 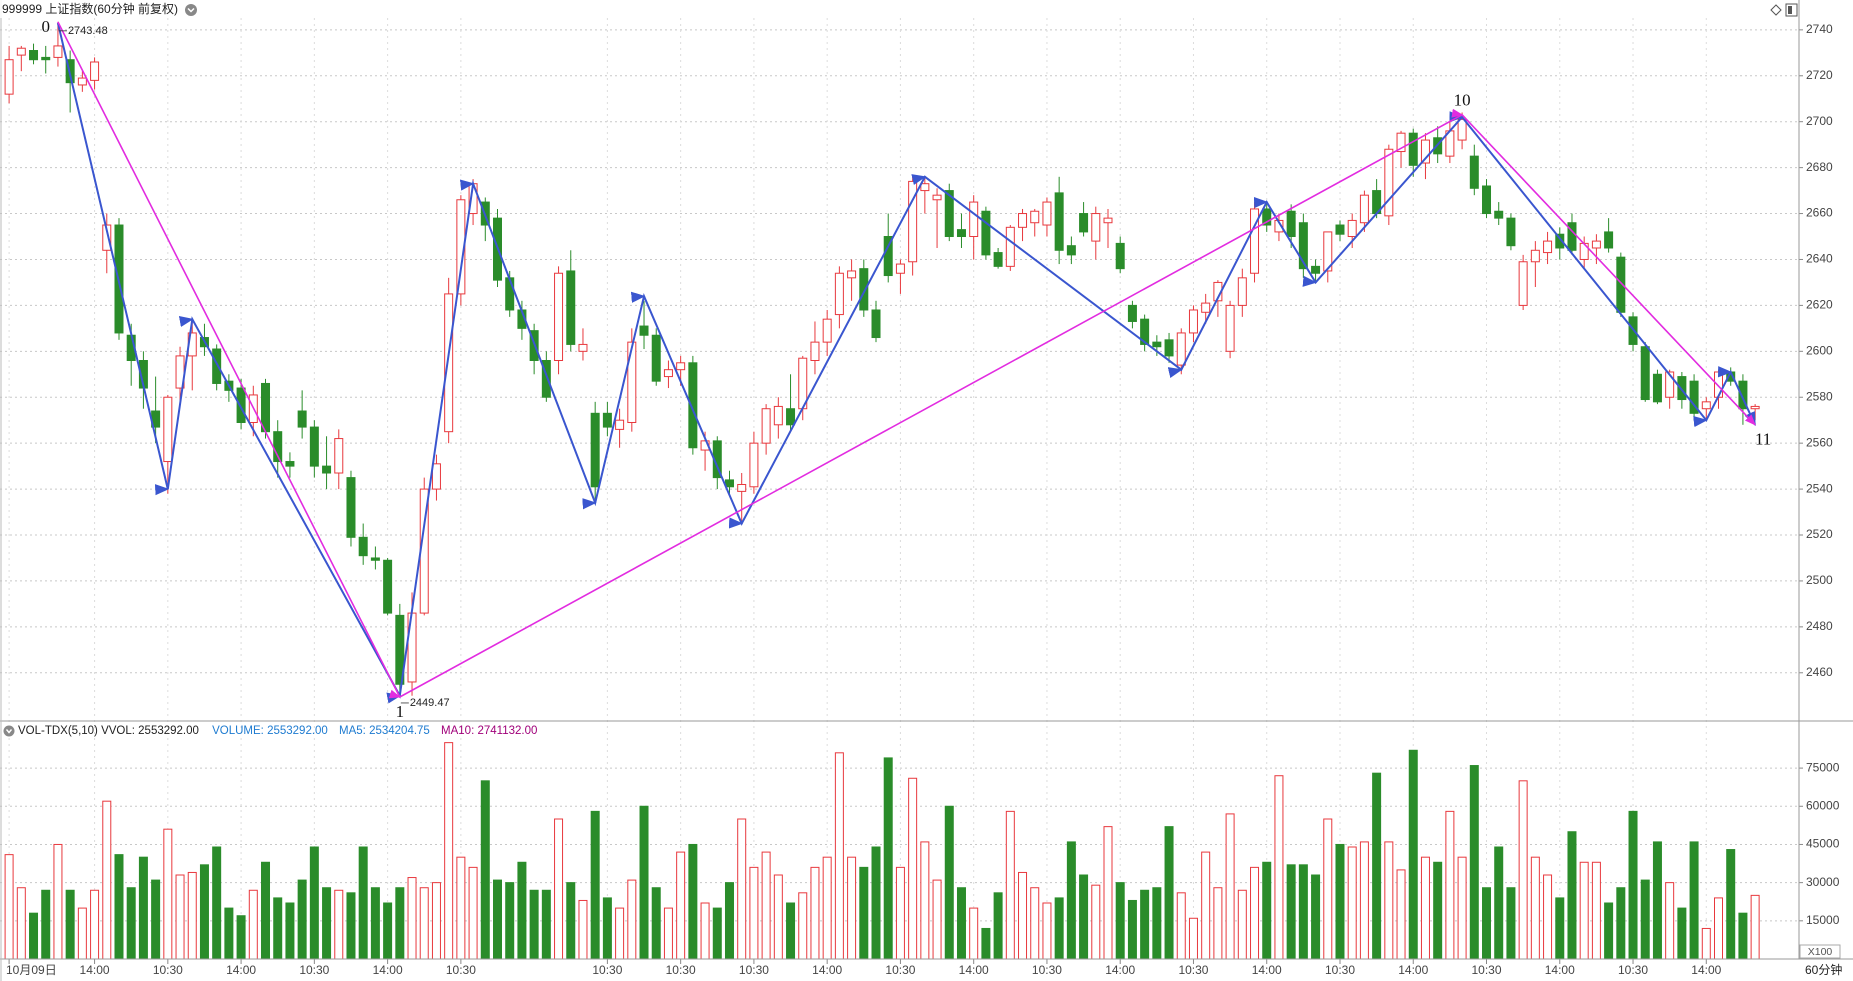 I want to click on y-tick-label: 45000, so click(x=1823, y=844).